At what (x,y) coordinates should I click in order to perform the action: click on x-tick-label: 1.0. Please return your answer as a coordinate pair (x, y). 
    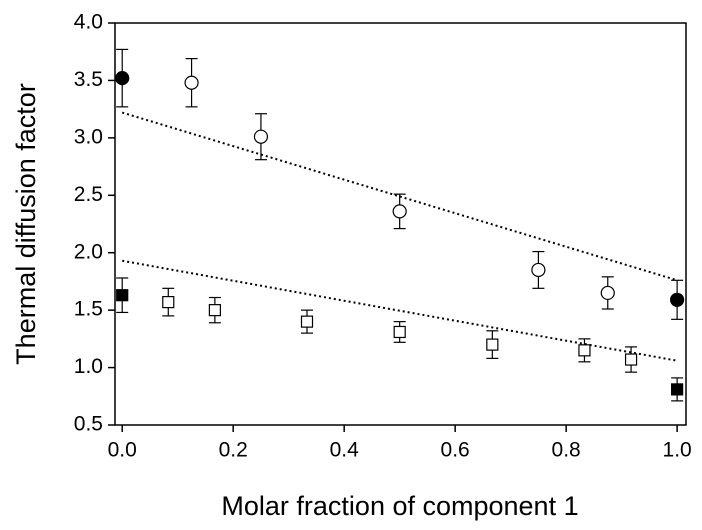
    Looking at the image, I should click on (677, 450).